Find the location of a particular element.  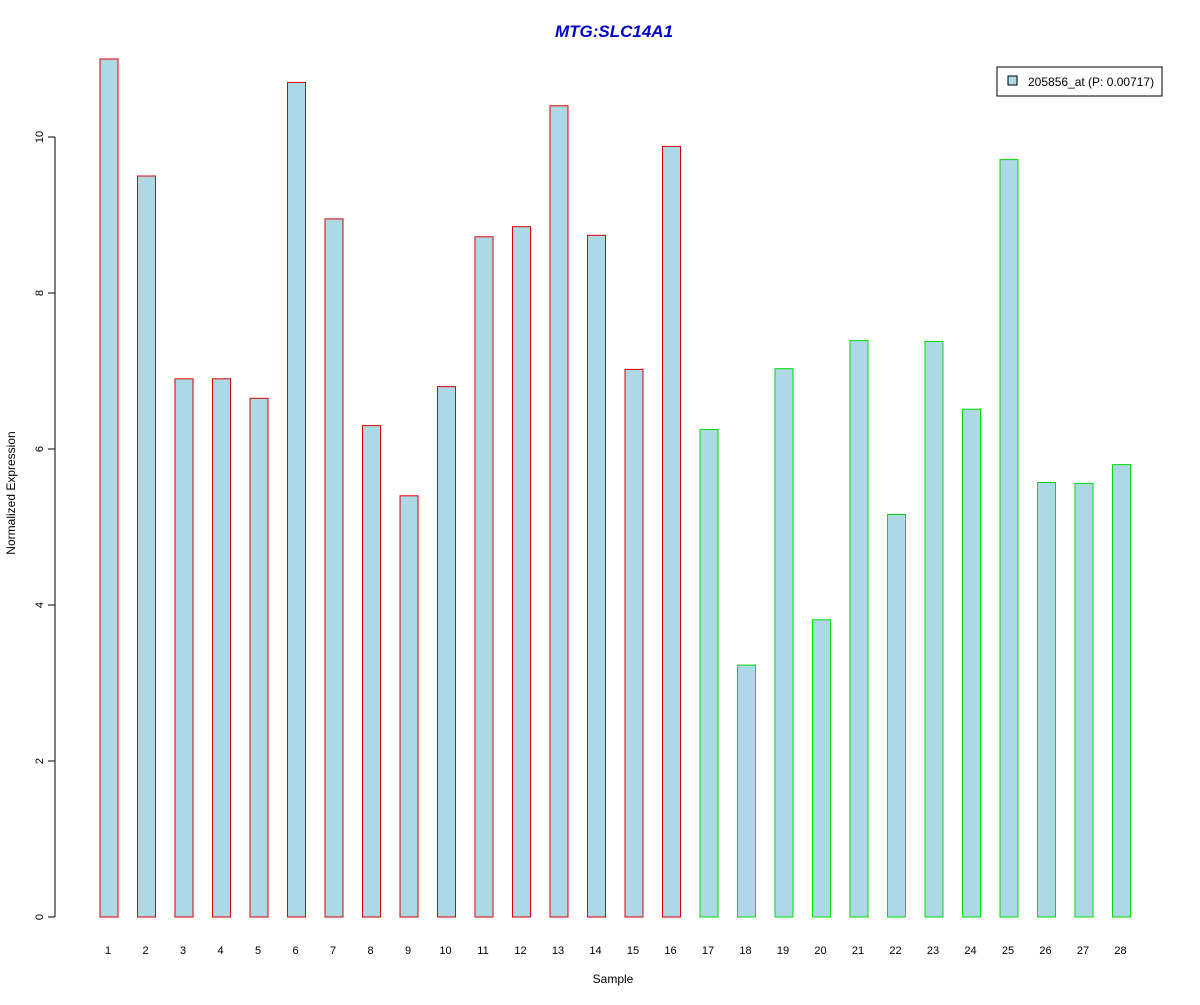

x-tick-label: 6 is located at coordinates (295, 951).